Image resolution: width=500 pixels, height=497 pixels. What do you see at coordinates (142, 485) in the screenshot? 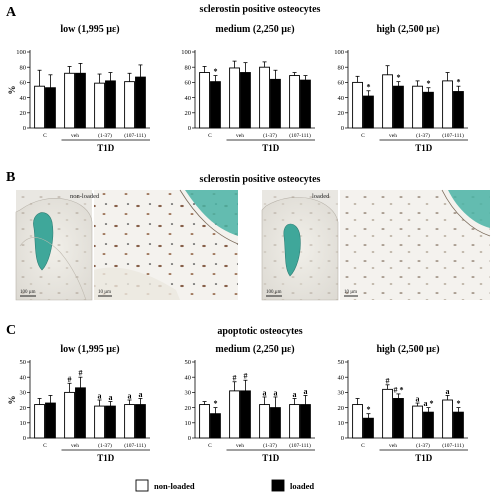
I see `legend-swatch-nonloaded` at bounding box center [142, 485].